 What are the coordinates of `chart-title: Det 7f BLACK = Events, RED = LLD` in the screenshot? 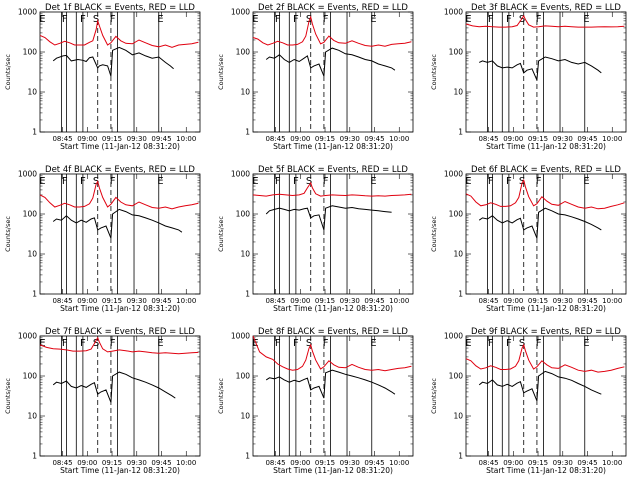 It's located at (120, 332).